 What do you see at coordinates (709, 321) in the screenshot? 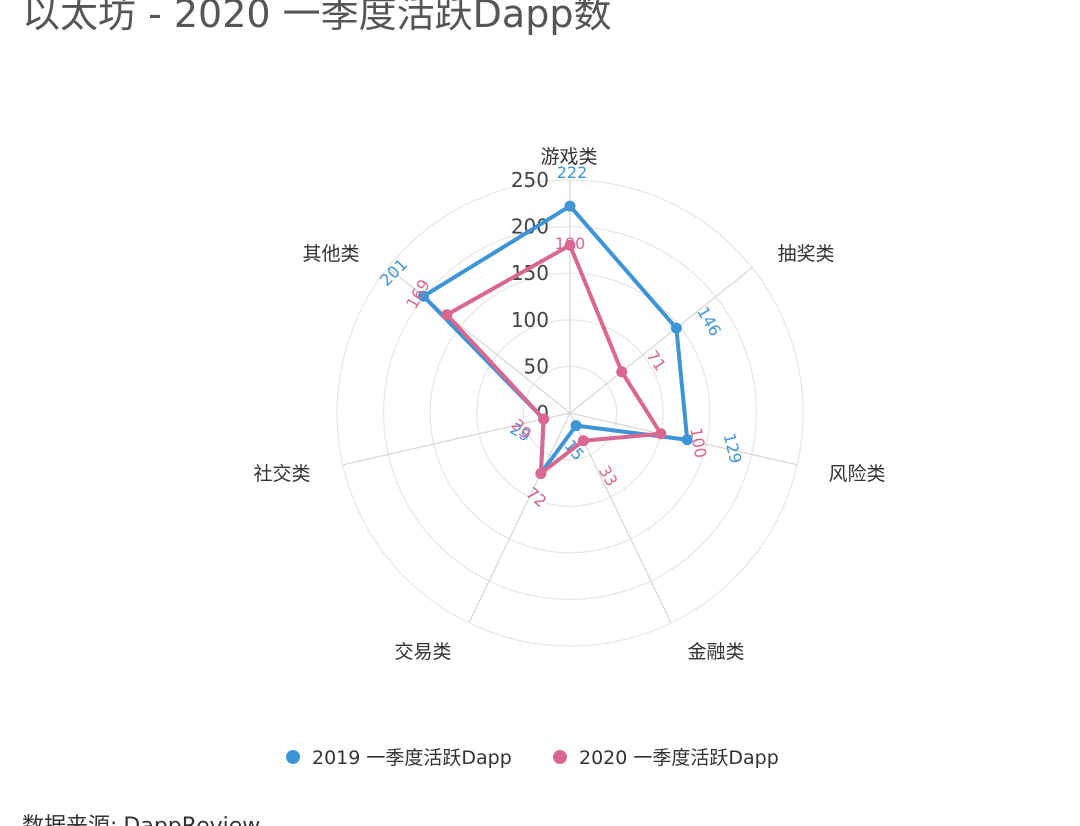
I see `data-label: 146` at bounding box center [709, 321].